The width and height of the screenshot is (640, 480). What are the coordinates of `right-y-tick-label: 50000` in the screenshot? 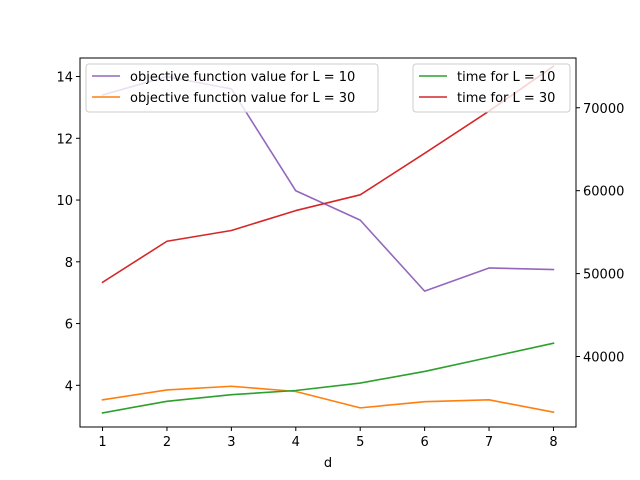 It's located at (603, 275).